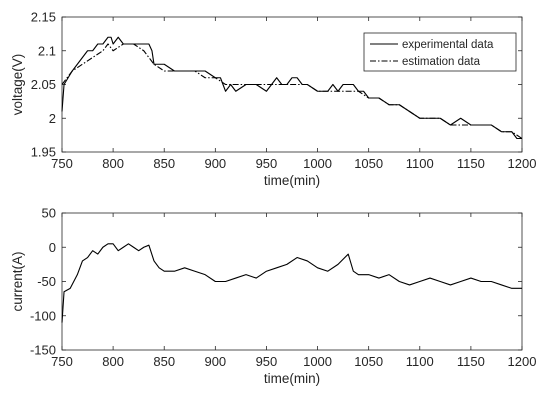 The image size is (550, 404). Describe the element at coordinates (52, 118) in the screenshot. I see `voltage-y-tick-label: 2` at that location.